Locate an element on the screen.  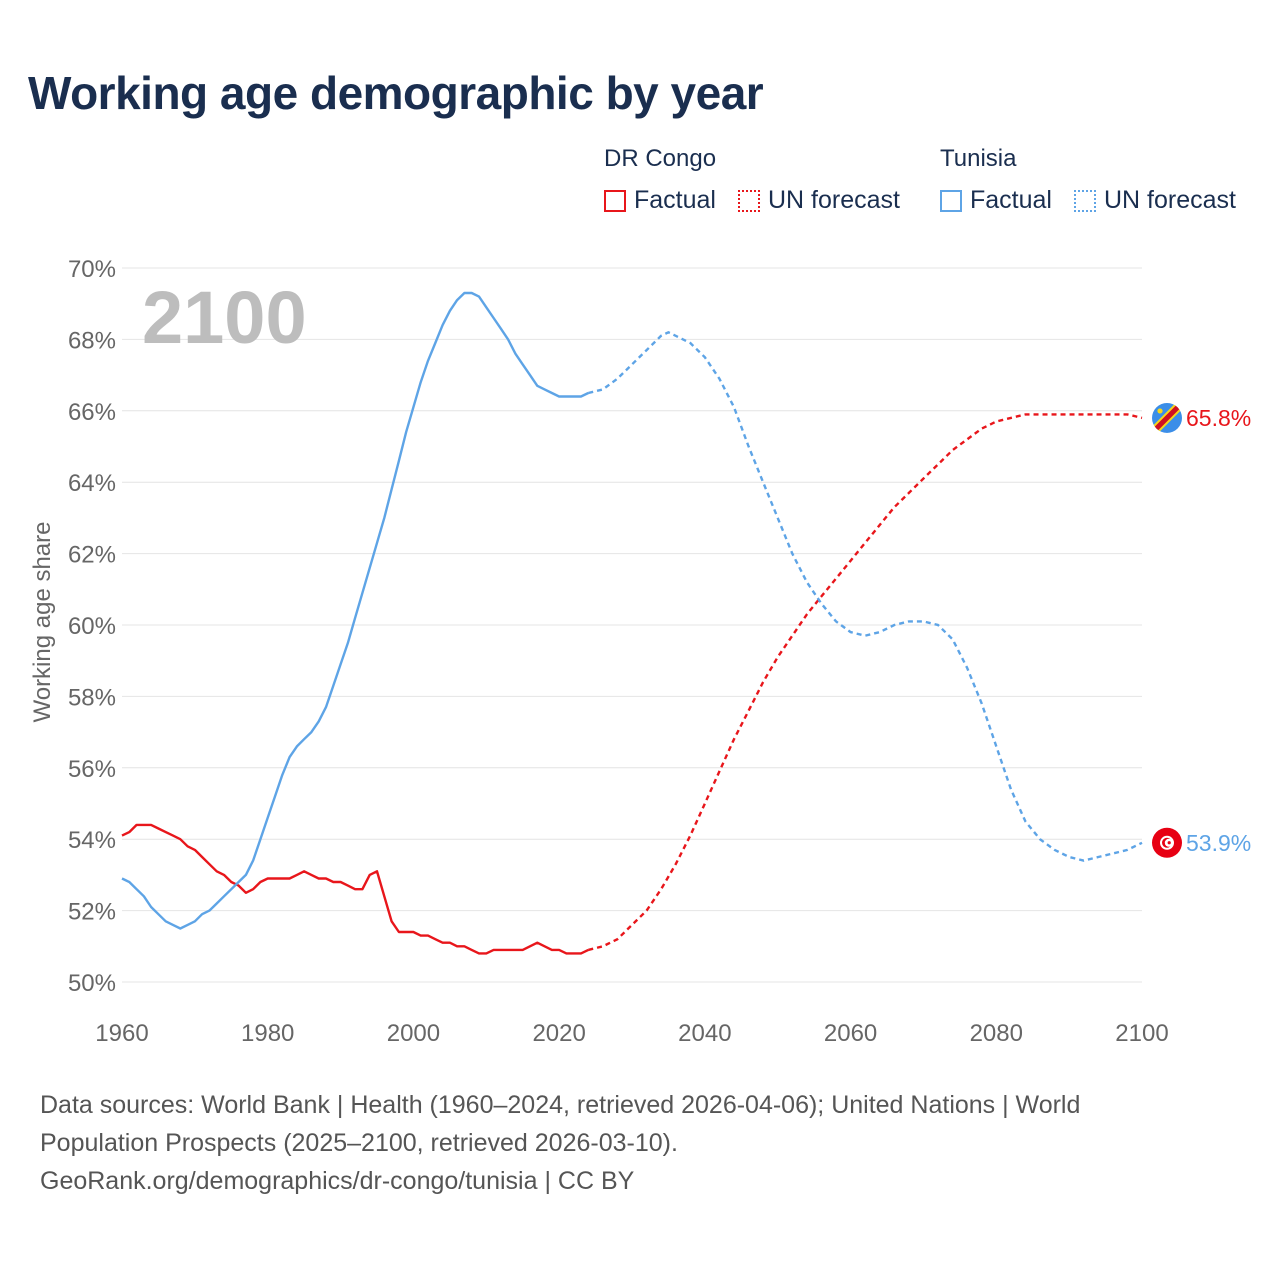
dr-congo-flag is located at coordinates (1167, 417).